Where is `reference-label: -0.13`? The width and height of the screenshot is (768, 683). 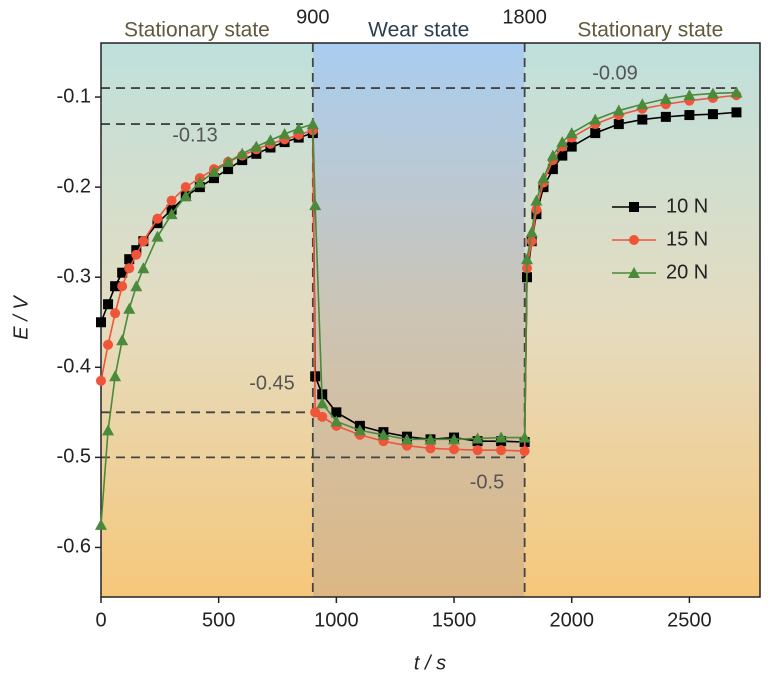 reference-label: -0.13 is located at coordinates (195, 135).